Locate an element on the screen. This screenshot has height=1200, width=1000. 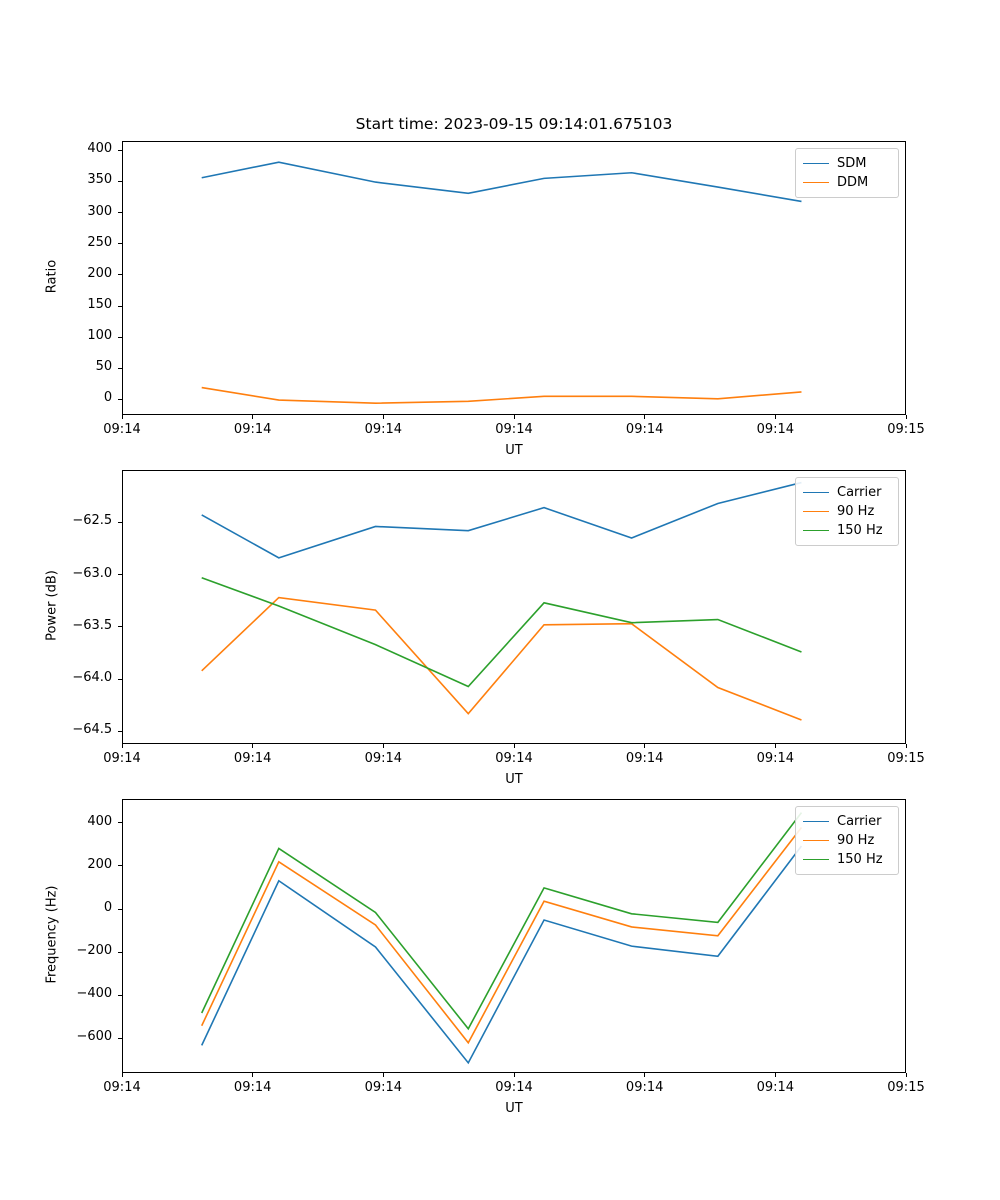
legend-item: DDM is located at coordinates (847, 182).